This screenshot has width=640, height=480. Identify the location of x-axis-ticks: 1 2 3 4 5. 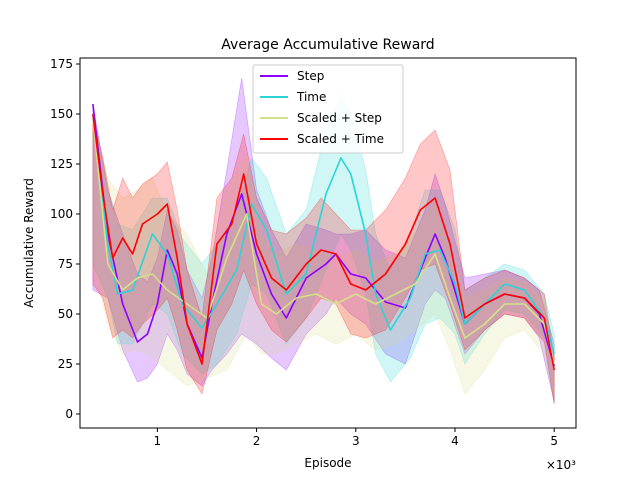
(356, 438).